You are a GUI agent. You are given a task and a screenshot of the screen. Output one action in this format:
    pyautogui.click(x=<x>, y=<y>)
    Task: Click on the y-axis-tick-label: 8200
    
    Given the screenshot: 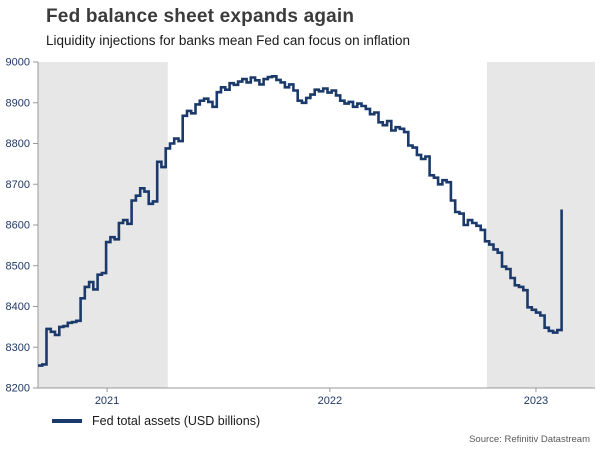 What is the action you would take?
    pyautogui.click(x=18, y=389)
    